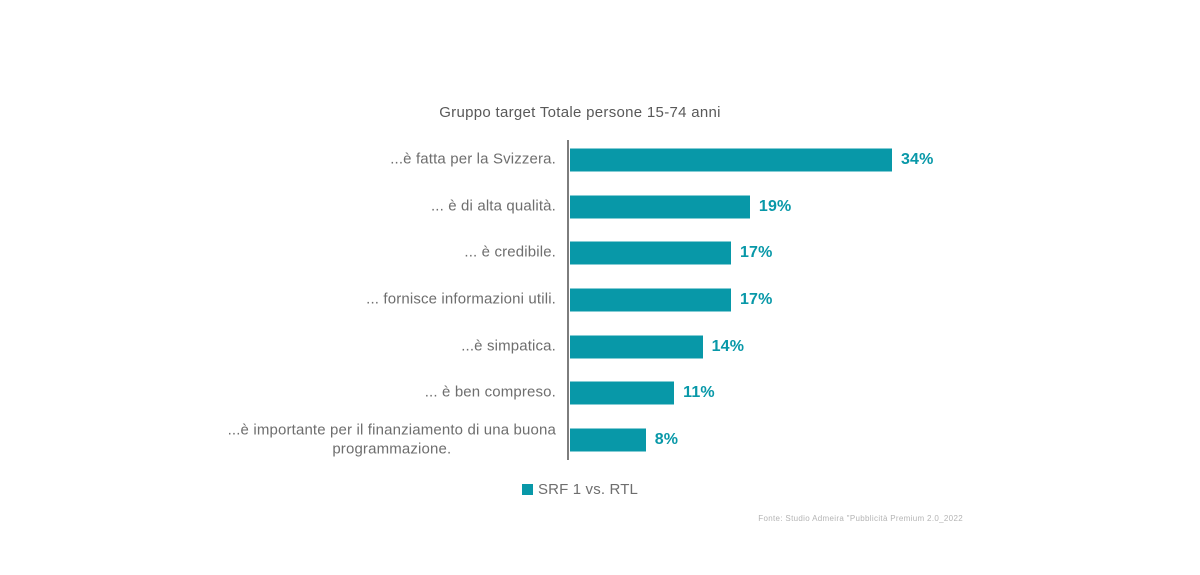 The width and height of the screenshot is (1200, 575). What do you see at coordinates (917, 160) in the screenshot?
I see `value-label: 34%` at bounding box center [917, 160].